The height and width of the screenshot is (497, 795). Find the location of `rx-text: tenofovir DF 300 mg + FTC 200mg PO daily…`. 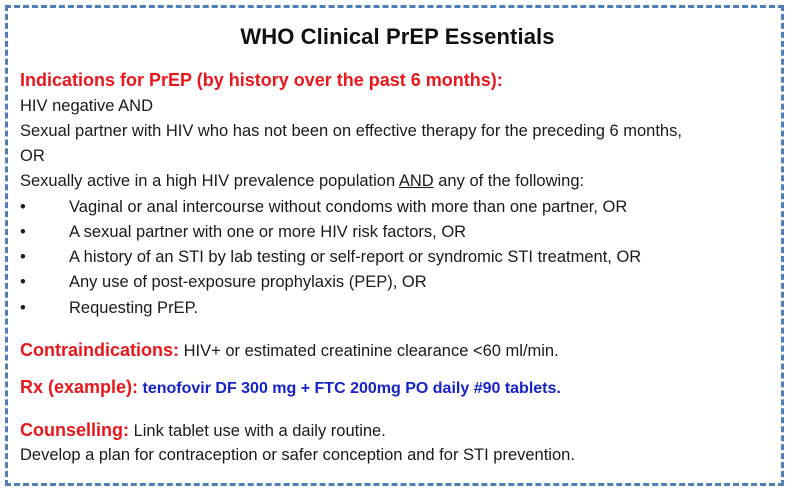

rx-text: tenofovir DF 300 mg + FTC 200mg PO daily… is located at coordinates (349, 388).